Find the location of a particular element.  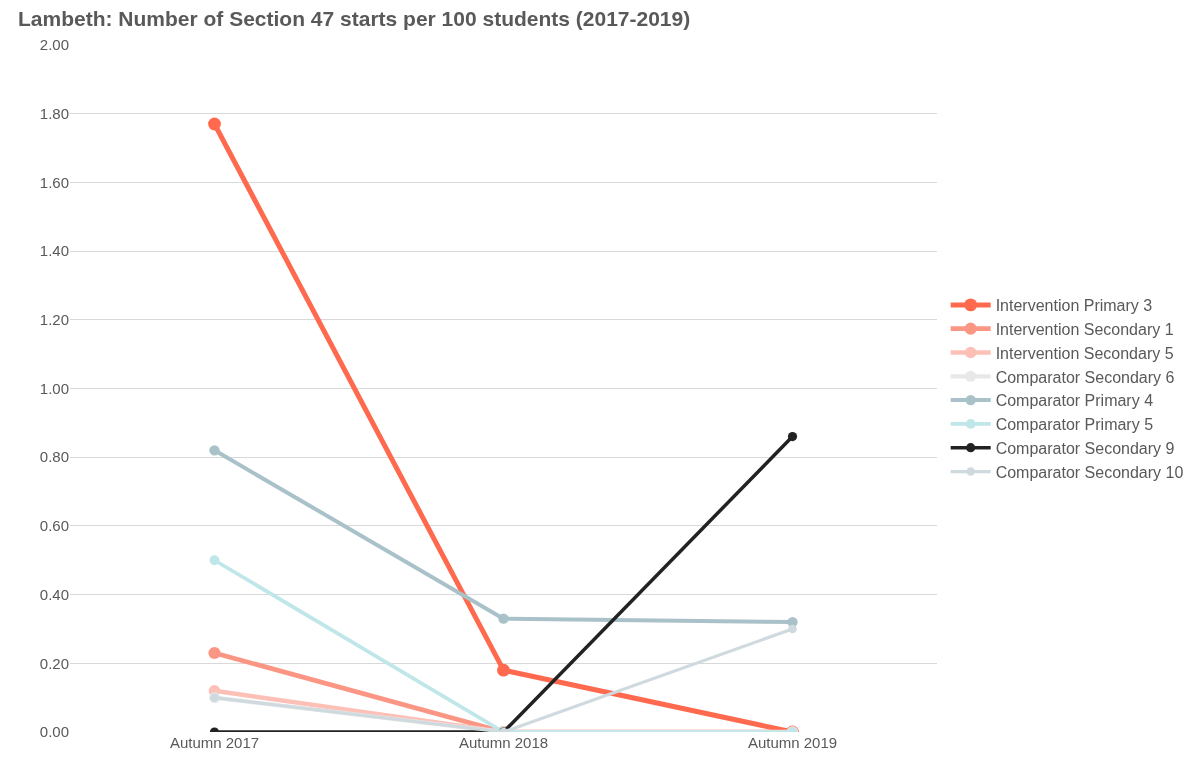

y-tick-label: 0.40 is located at coordinates (54, 594).